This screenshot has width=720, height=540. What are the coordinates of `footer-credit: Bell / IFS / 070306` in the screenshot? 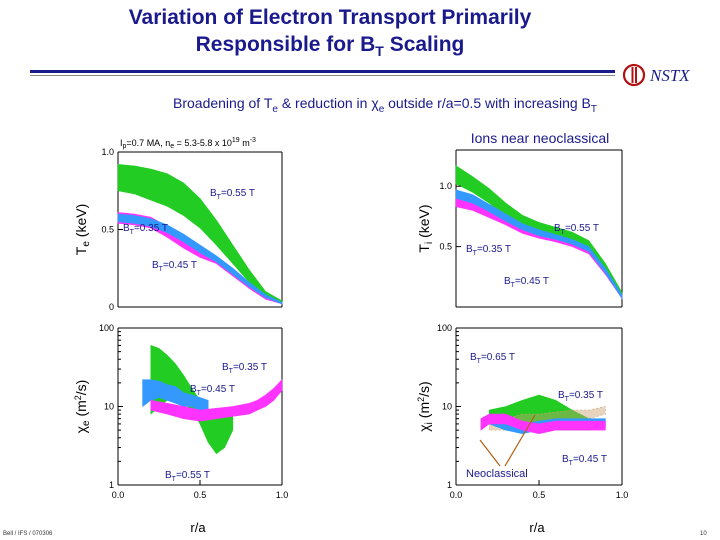 It's located at (28, 534).